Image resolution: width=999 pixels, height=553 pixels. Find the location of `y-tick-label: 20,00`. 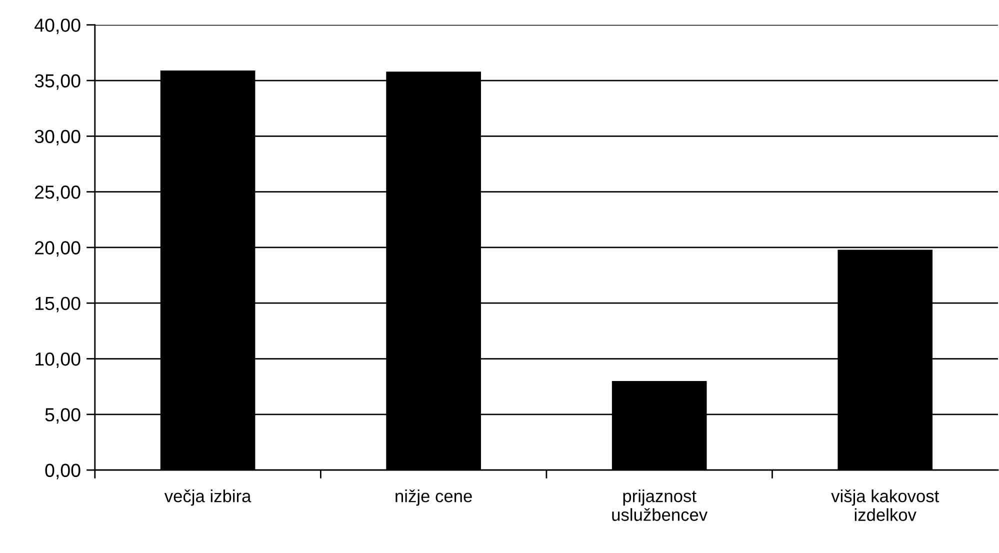

y-tick-label: 20,00 is located at coordinates (57, 249).